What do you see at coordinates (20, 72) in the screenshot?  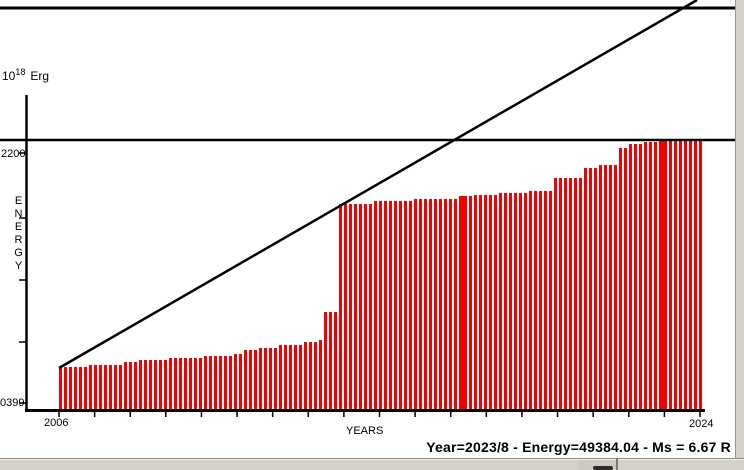 I see `unit-exponent: 18` at bounding box center [20, 72].